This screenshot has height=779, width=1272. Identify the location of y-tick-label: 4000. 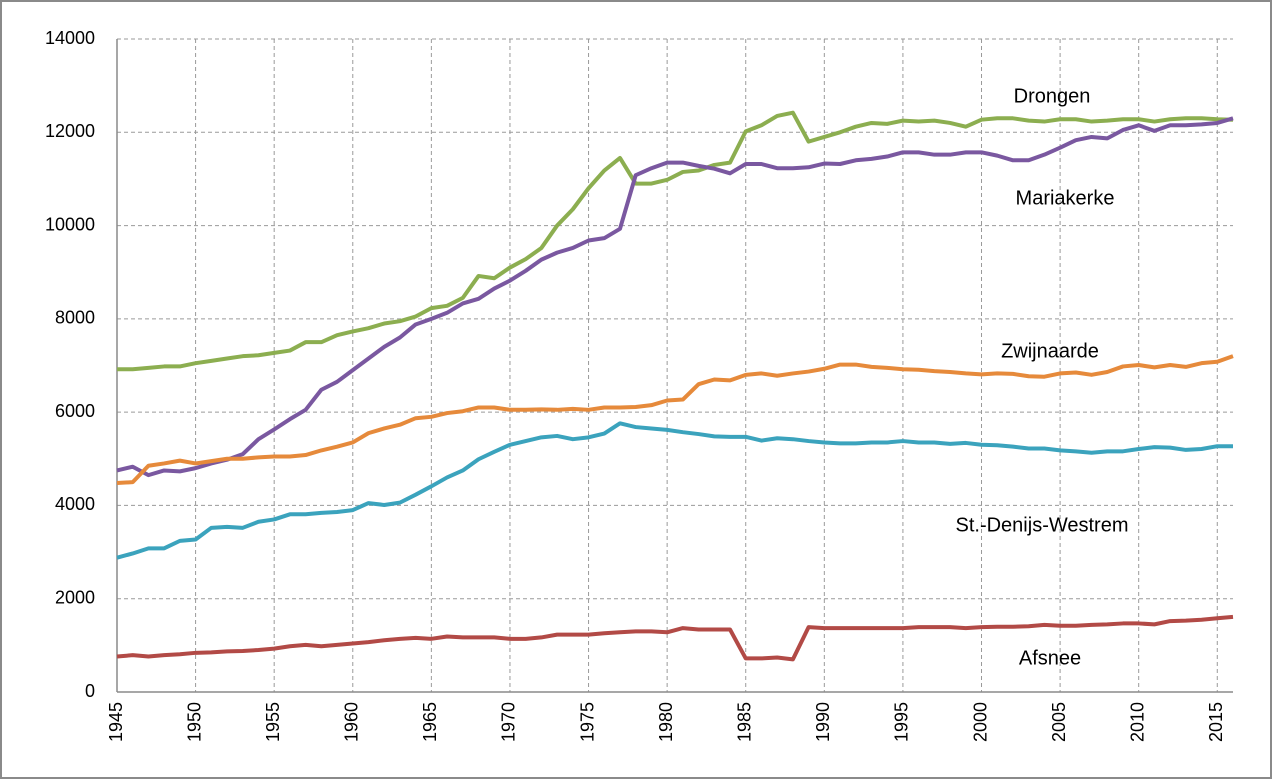
(75, 504).